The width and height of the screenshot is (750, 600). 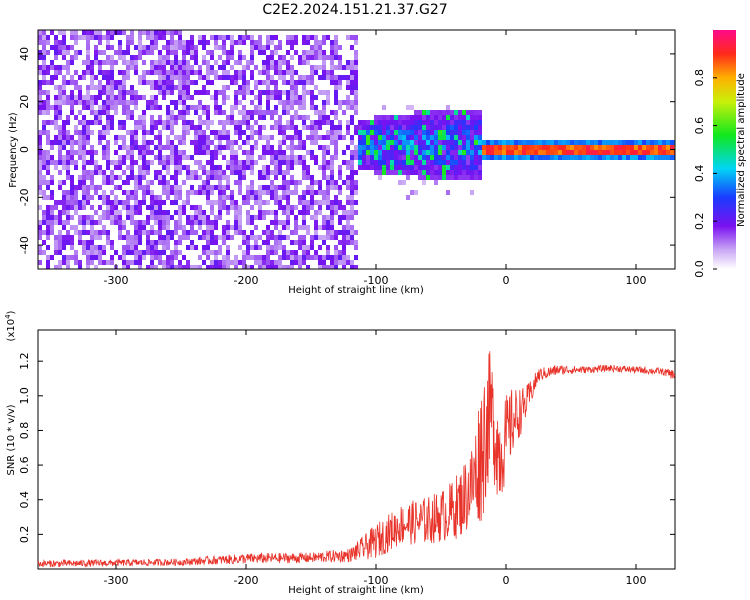 What do you see at coordinates (116, 580) in the screenshot?
I see `x-tick-label: -300` at bounding box center [116, 580].